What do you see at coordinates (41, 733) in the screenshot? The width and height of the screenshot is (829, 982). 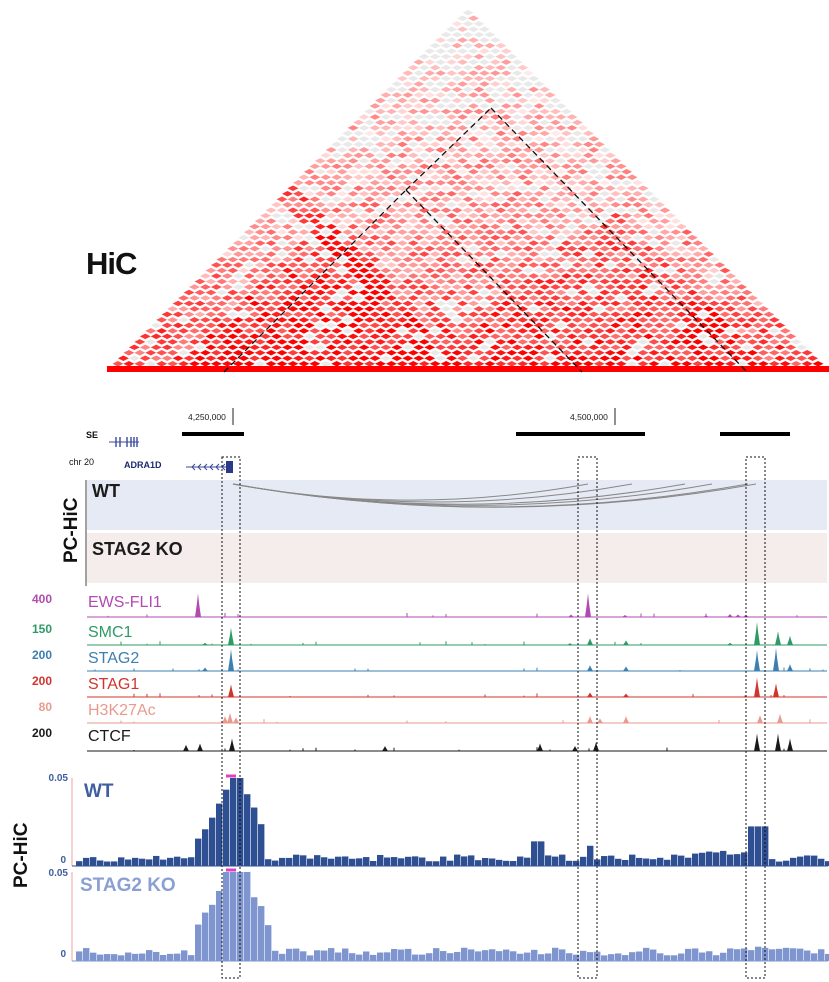 I see `track-scale: 200` at bounding box center [41, 733].